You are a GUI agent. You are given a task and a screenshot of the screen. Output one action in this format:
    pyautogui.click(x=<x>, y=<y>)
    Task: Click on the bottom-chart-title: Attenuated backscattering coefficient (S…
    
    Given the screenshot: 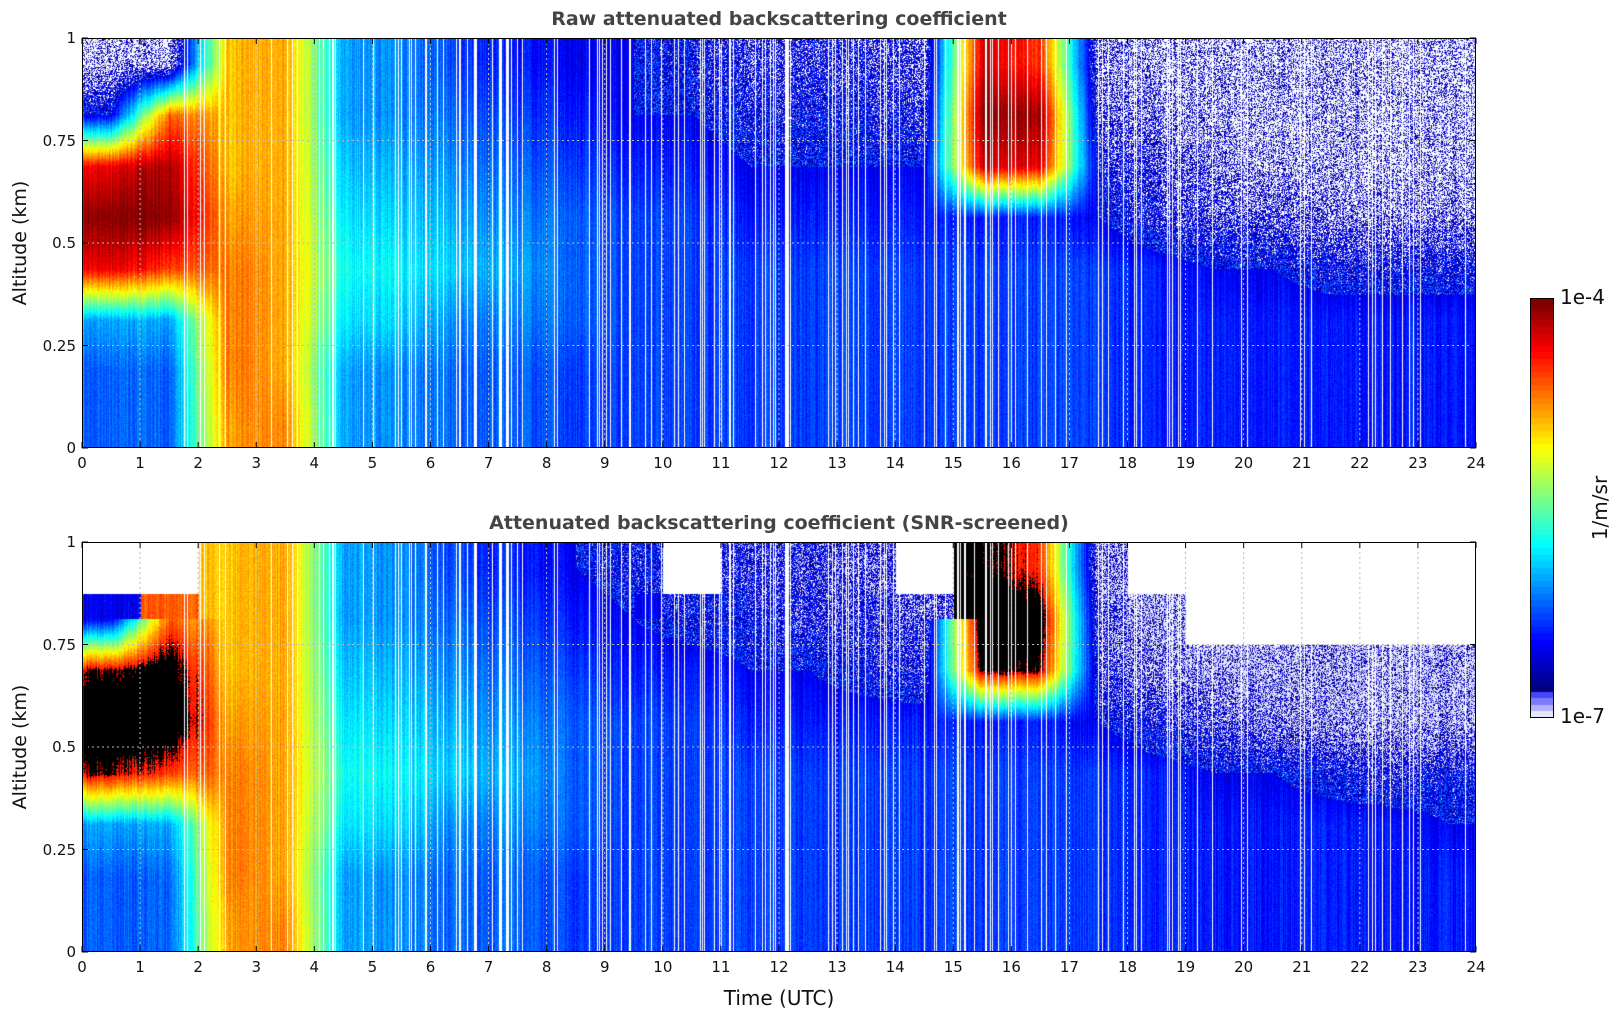 What is the action you would take?
    pyautogui.click(x=779, y=523)
    